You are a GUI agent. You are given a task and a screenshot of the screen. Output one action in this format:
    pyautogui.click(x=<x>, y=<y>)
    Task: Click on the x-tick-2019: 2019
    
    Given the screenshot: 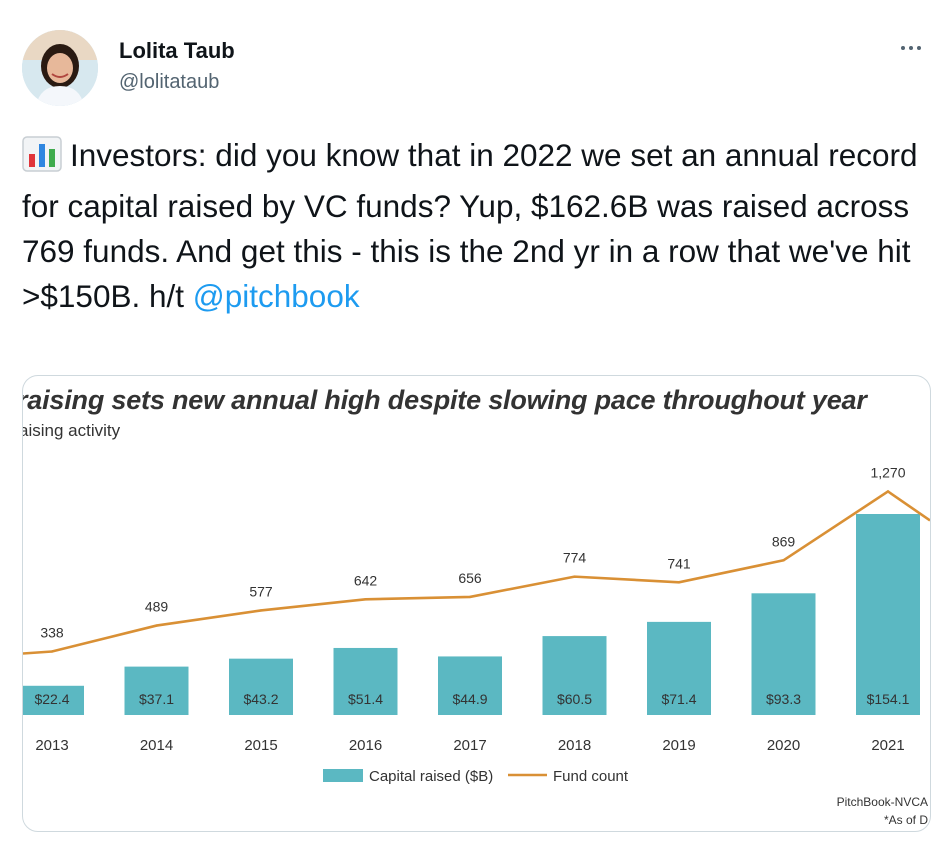 What is the action you would take?
    pyautogui.click(x=678, y=745)
    